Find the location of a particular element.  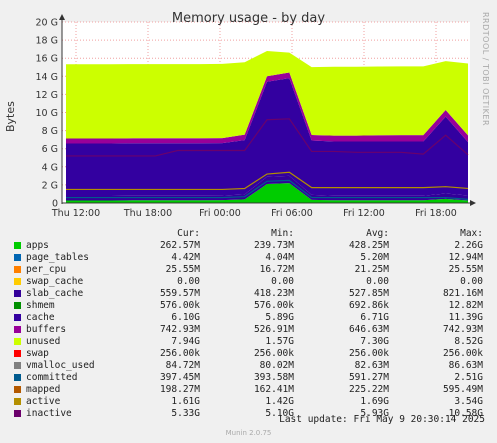

legend-cur: 397.45M is located at coordinates (179, 377).